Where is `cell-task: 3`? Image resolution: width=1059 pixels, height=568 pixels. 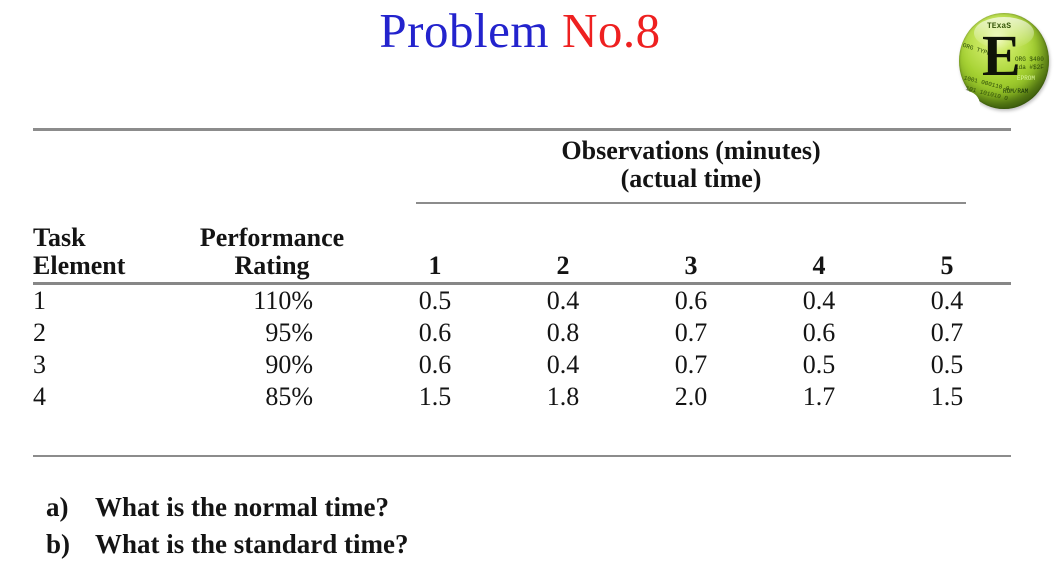 cell-task: 3 is located at coordinates (39, 364).